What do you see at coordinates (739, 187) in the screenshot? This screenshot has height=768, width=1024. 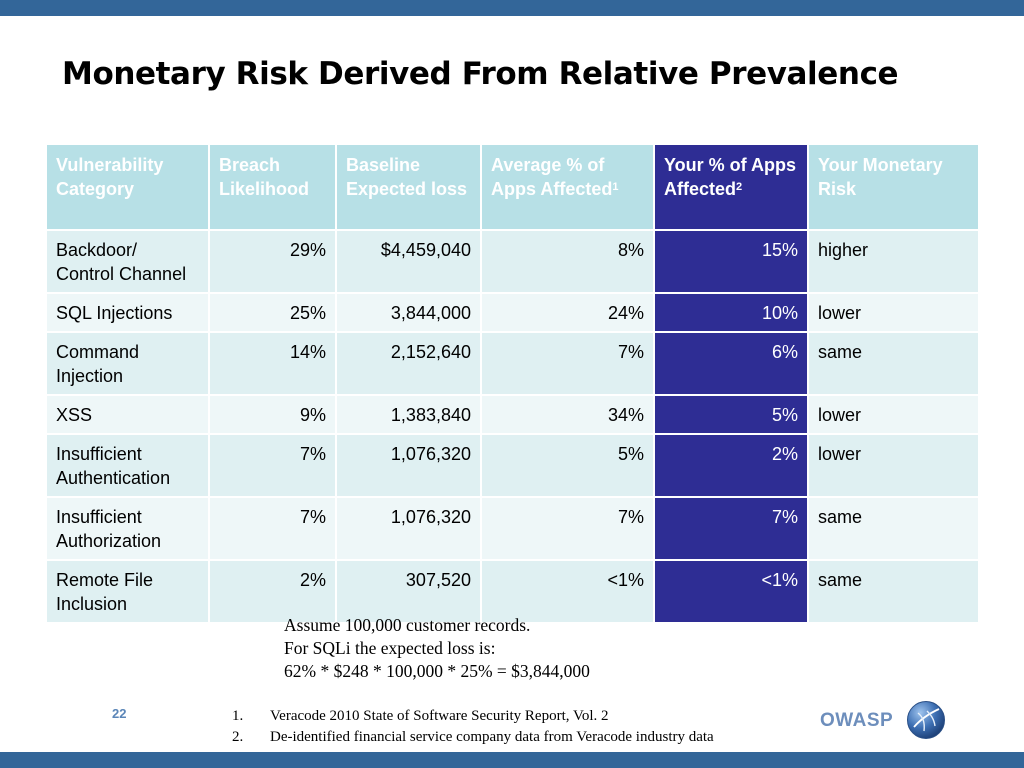 I see `footnote-marker: 2` at bounding box center [739, 187].